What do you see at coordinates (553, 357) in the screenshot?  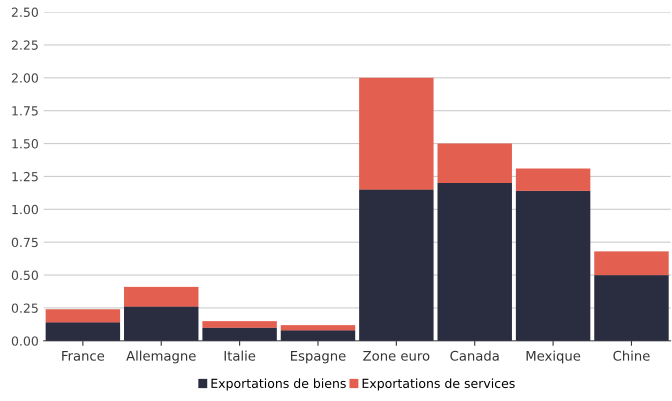 I see `x-tick-label: Mexique` at bounding box center [553, 357].